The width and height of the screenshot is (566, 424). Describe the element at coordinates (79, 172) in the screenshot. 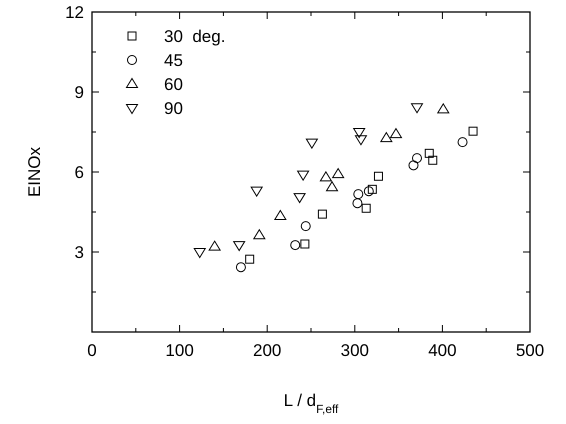

I see `y-tick-label: 6` at that location.